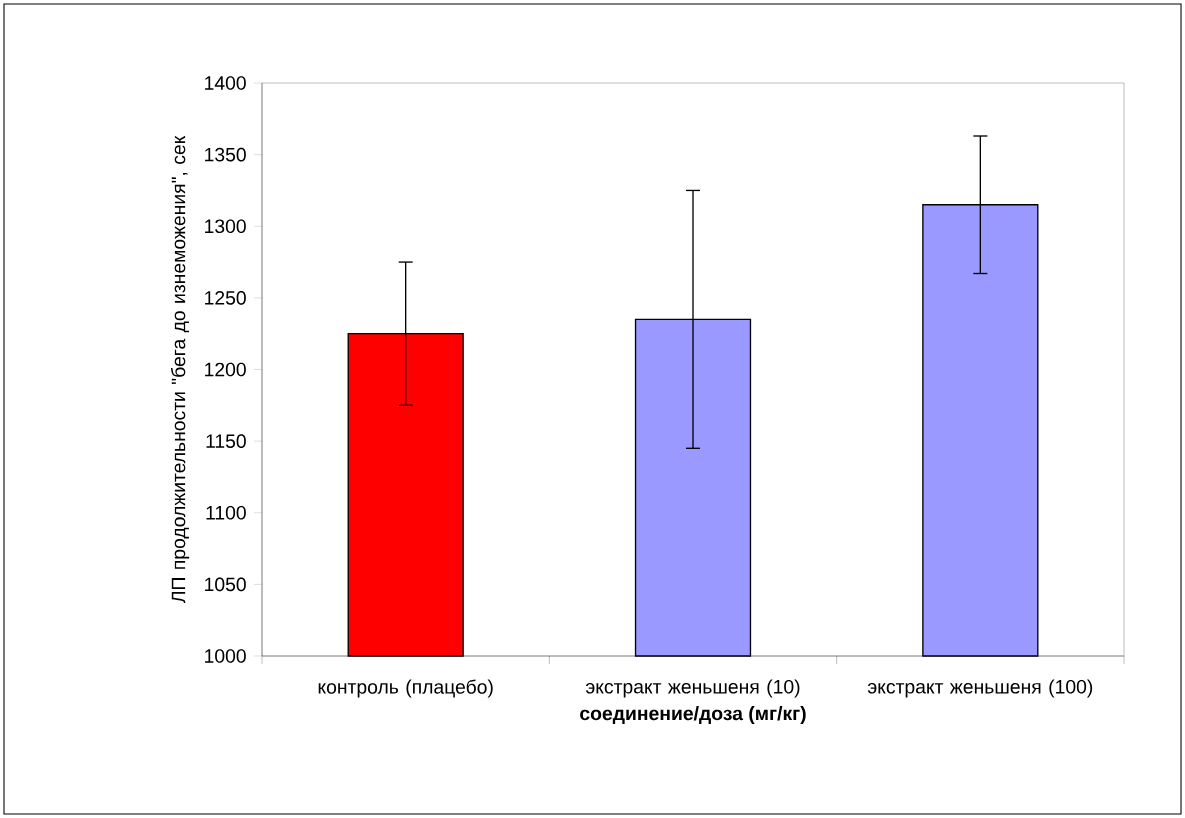  I want to click on y-axis-title: ЛП продолжительности "бега до изнеможения", сек, so click(180, 369).